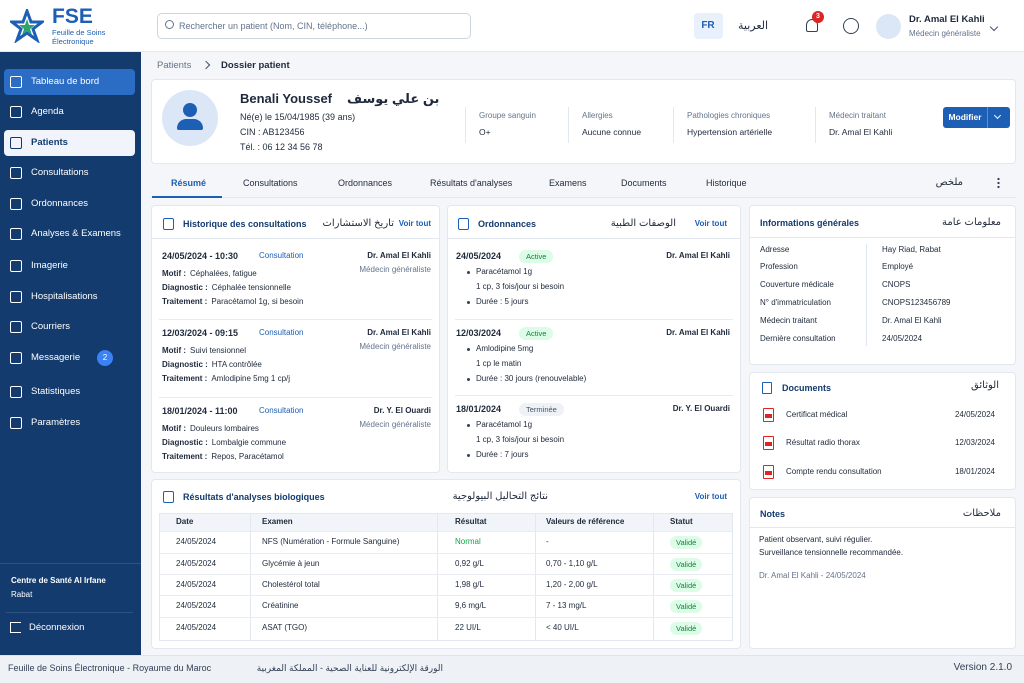 This screenshot has height=683, width=1024. What do you see at coordinates (888, 26) in the screenshot?
I see `user-avatar` at bounding box center [888, 26].